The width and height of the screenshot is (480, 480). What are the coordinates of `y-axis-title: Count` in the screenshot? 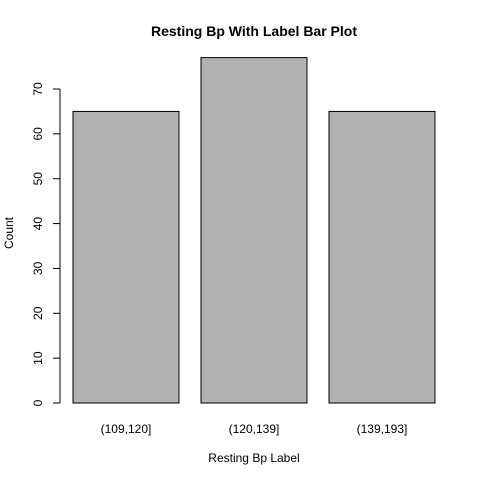 It's located at (9, 232).